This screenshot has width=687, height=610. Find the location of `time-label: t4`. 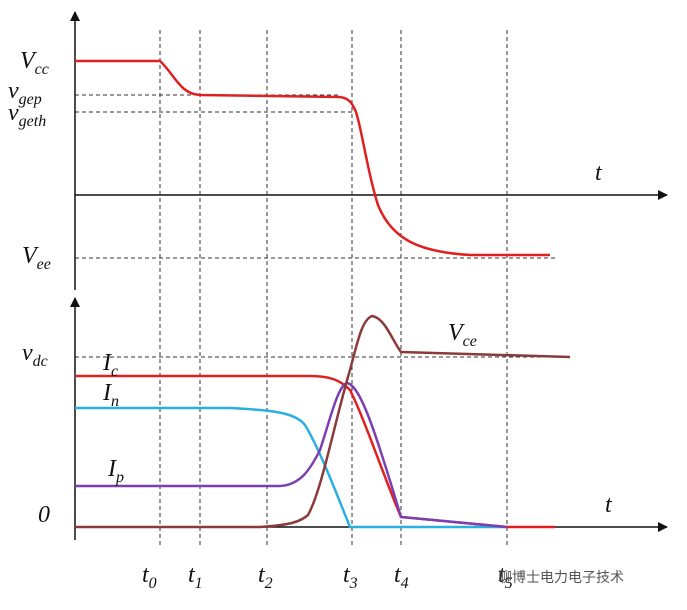

time-label: t4 is located at coordinates (401, 577).